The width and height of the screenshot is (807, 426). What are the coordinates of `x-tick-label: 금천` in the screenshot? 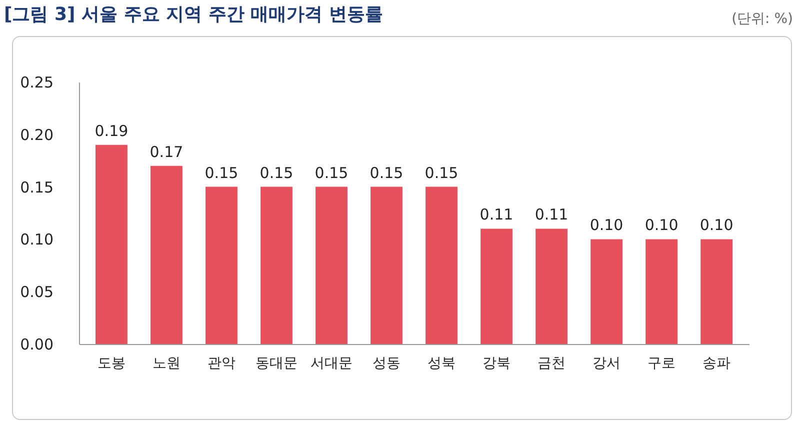 It's located at (552, 364).